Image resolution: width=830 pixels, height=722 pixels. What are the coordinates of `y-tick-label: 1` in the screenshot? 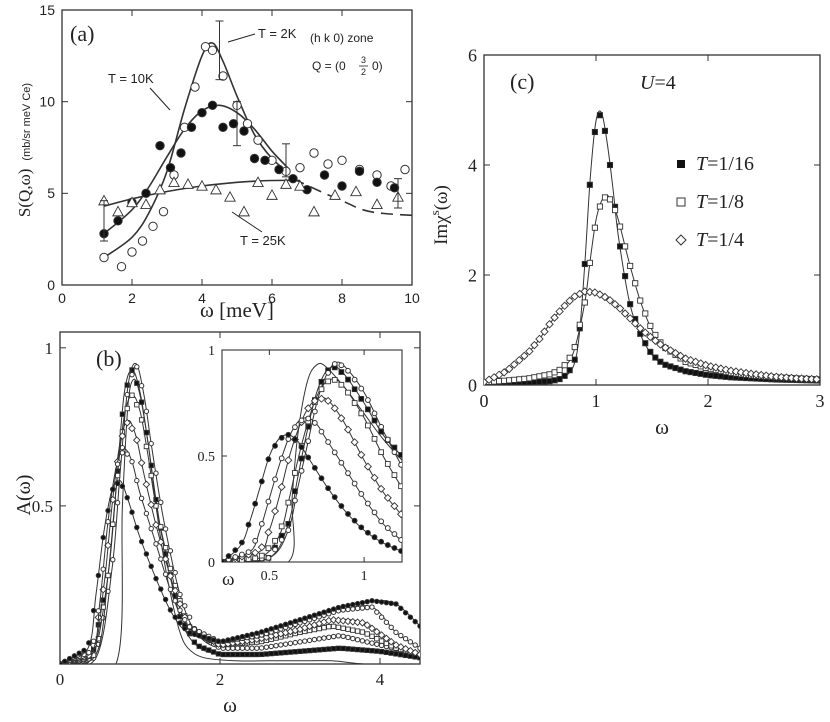 It's located at (211, 351).